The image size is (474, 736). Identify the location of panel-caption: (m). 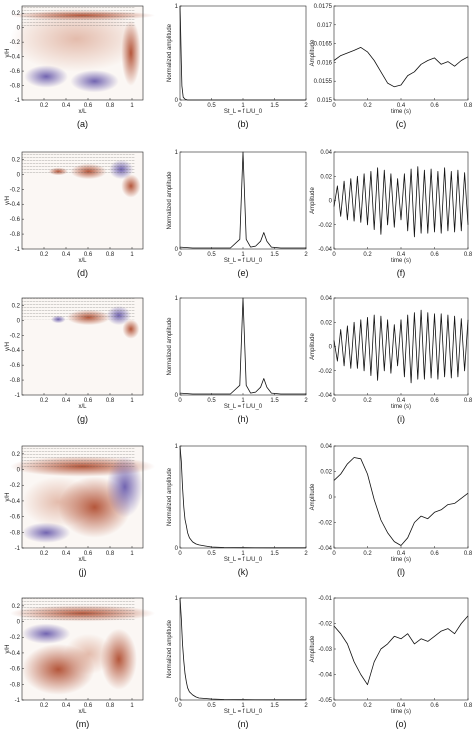
(83, 724).